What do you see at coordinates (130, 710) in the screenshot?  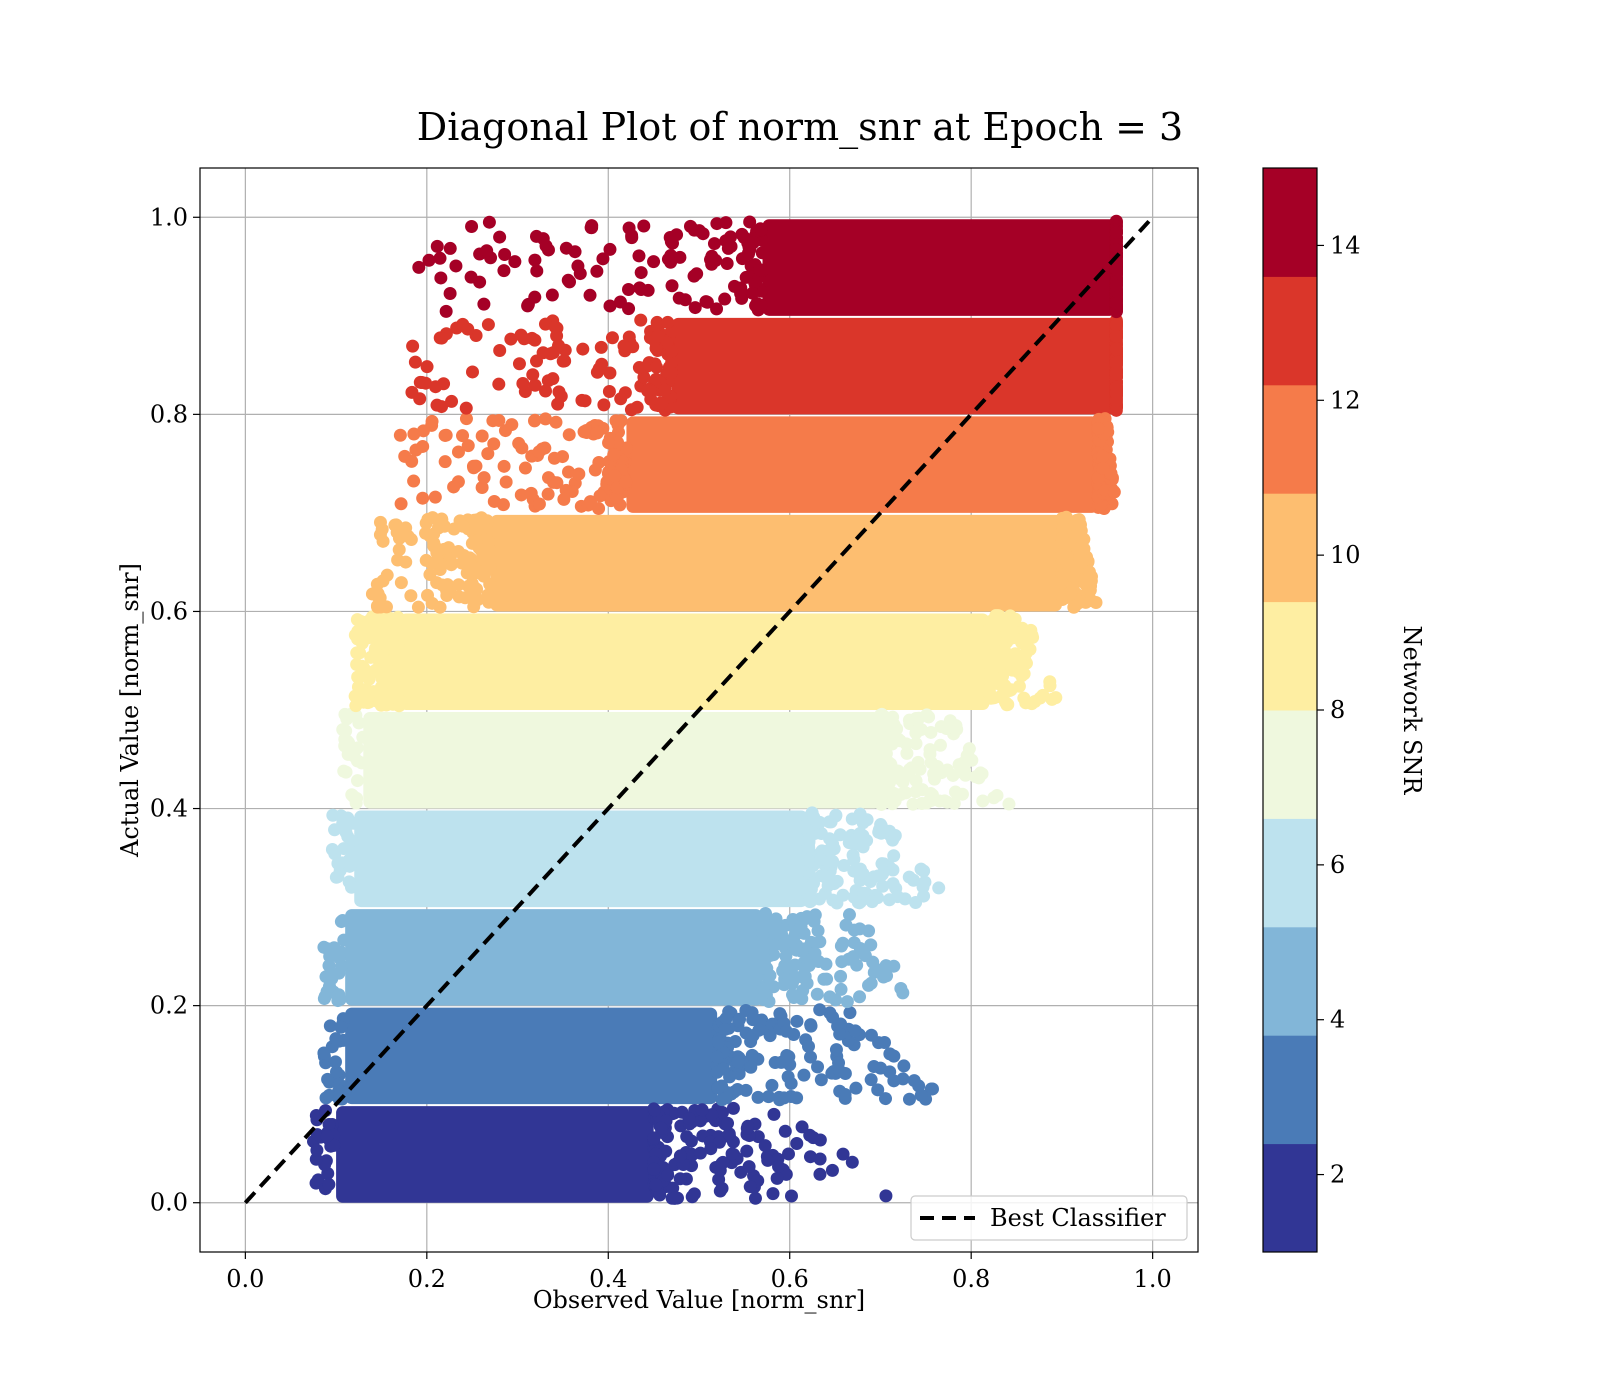 I see `y-axis-label: Actual Value [norm_snr]` at bounding box center [130, 710].